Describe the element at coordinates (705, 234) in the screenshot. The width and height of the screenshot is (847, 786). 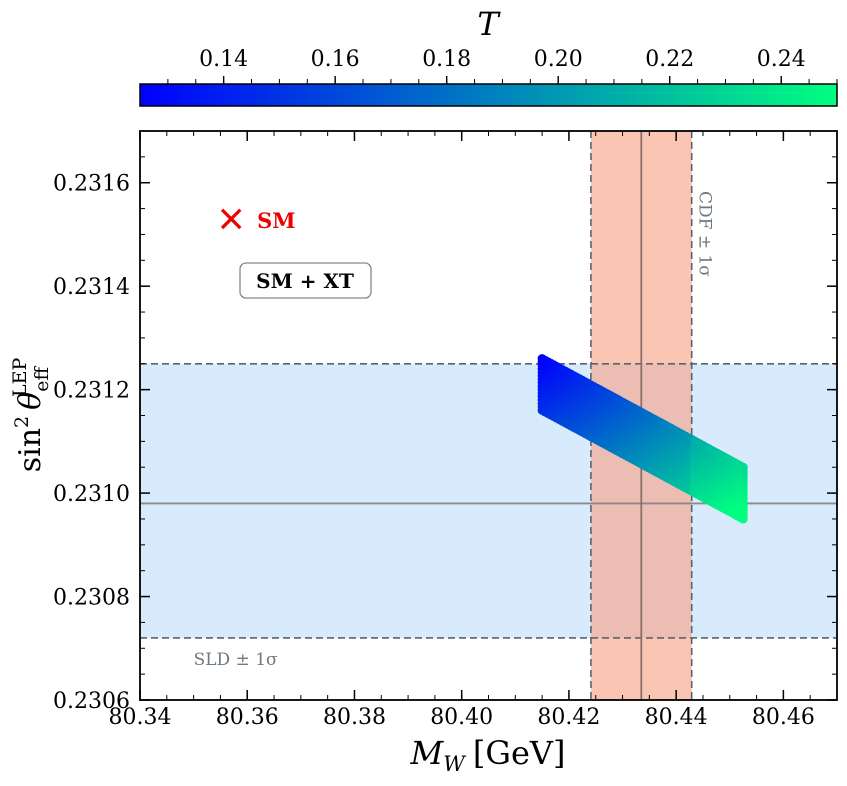
I see `cdf-band-label: CDF ± 1σ` at that location.